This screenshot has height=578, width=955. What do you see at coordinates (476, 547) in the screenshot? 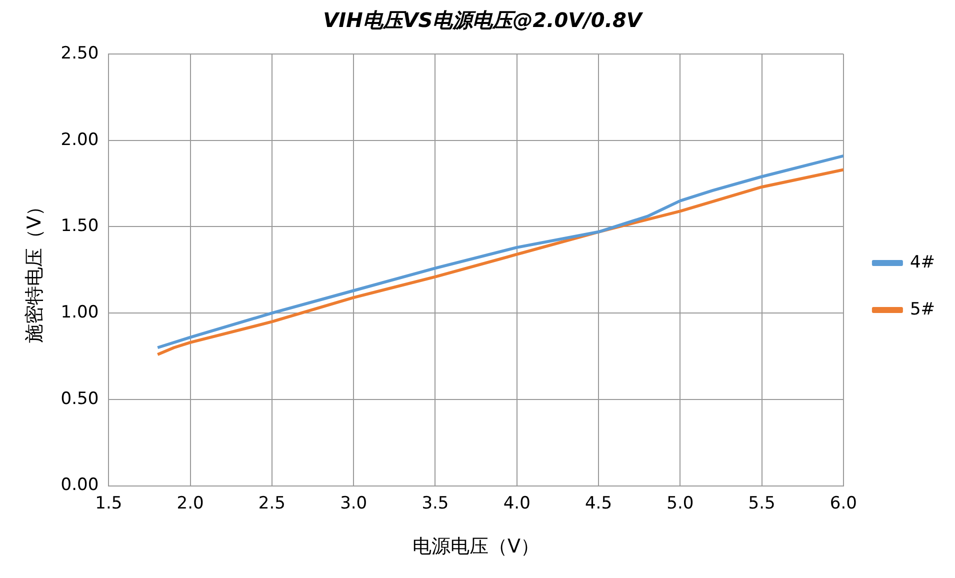
I see `x-axis-title: 电源电压（V）` at bounding box center [476, 547].